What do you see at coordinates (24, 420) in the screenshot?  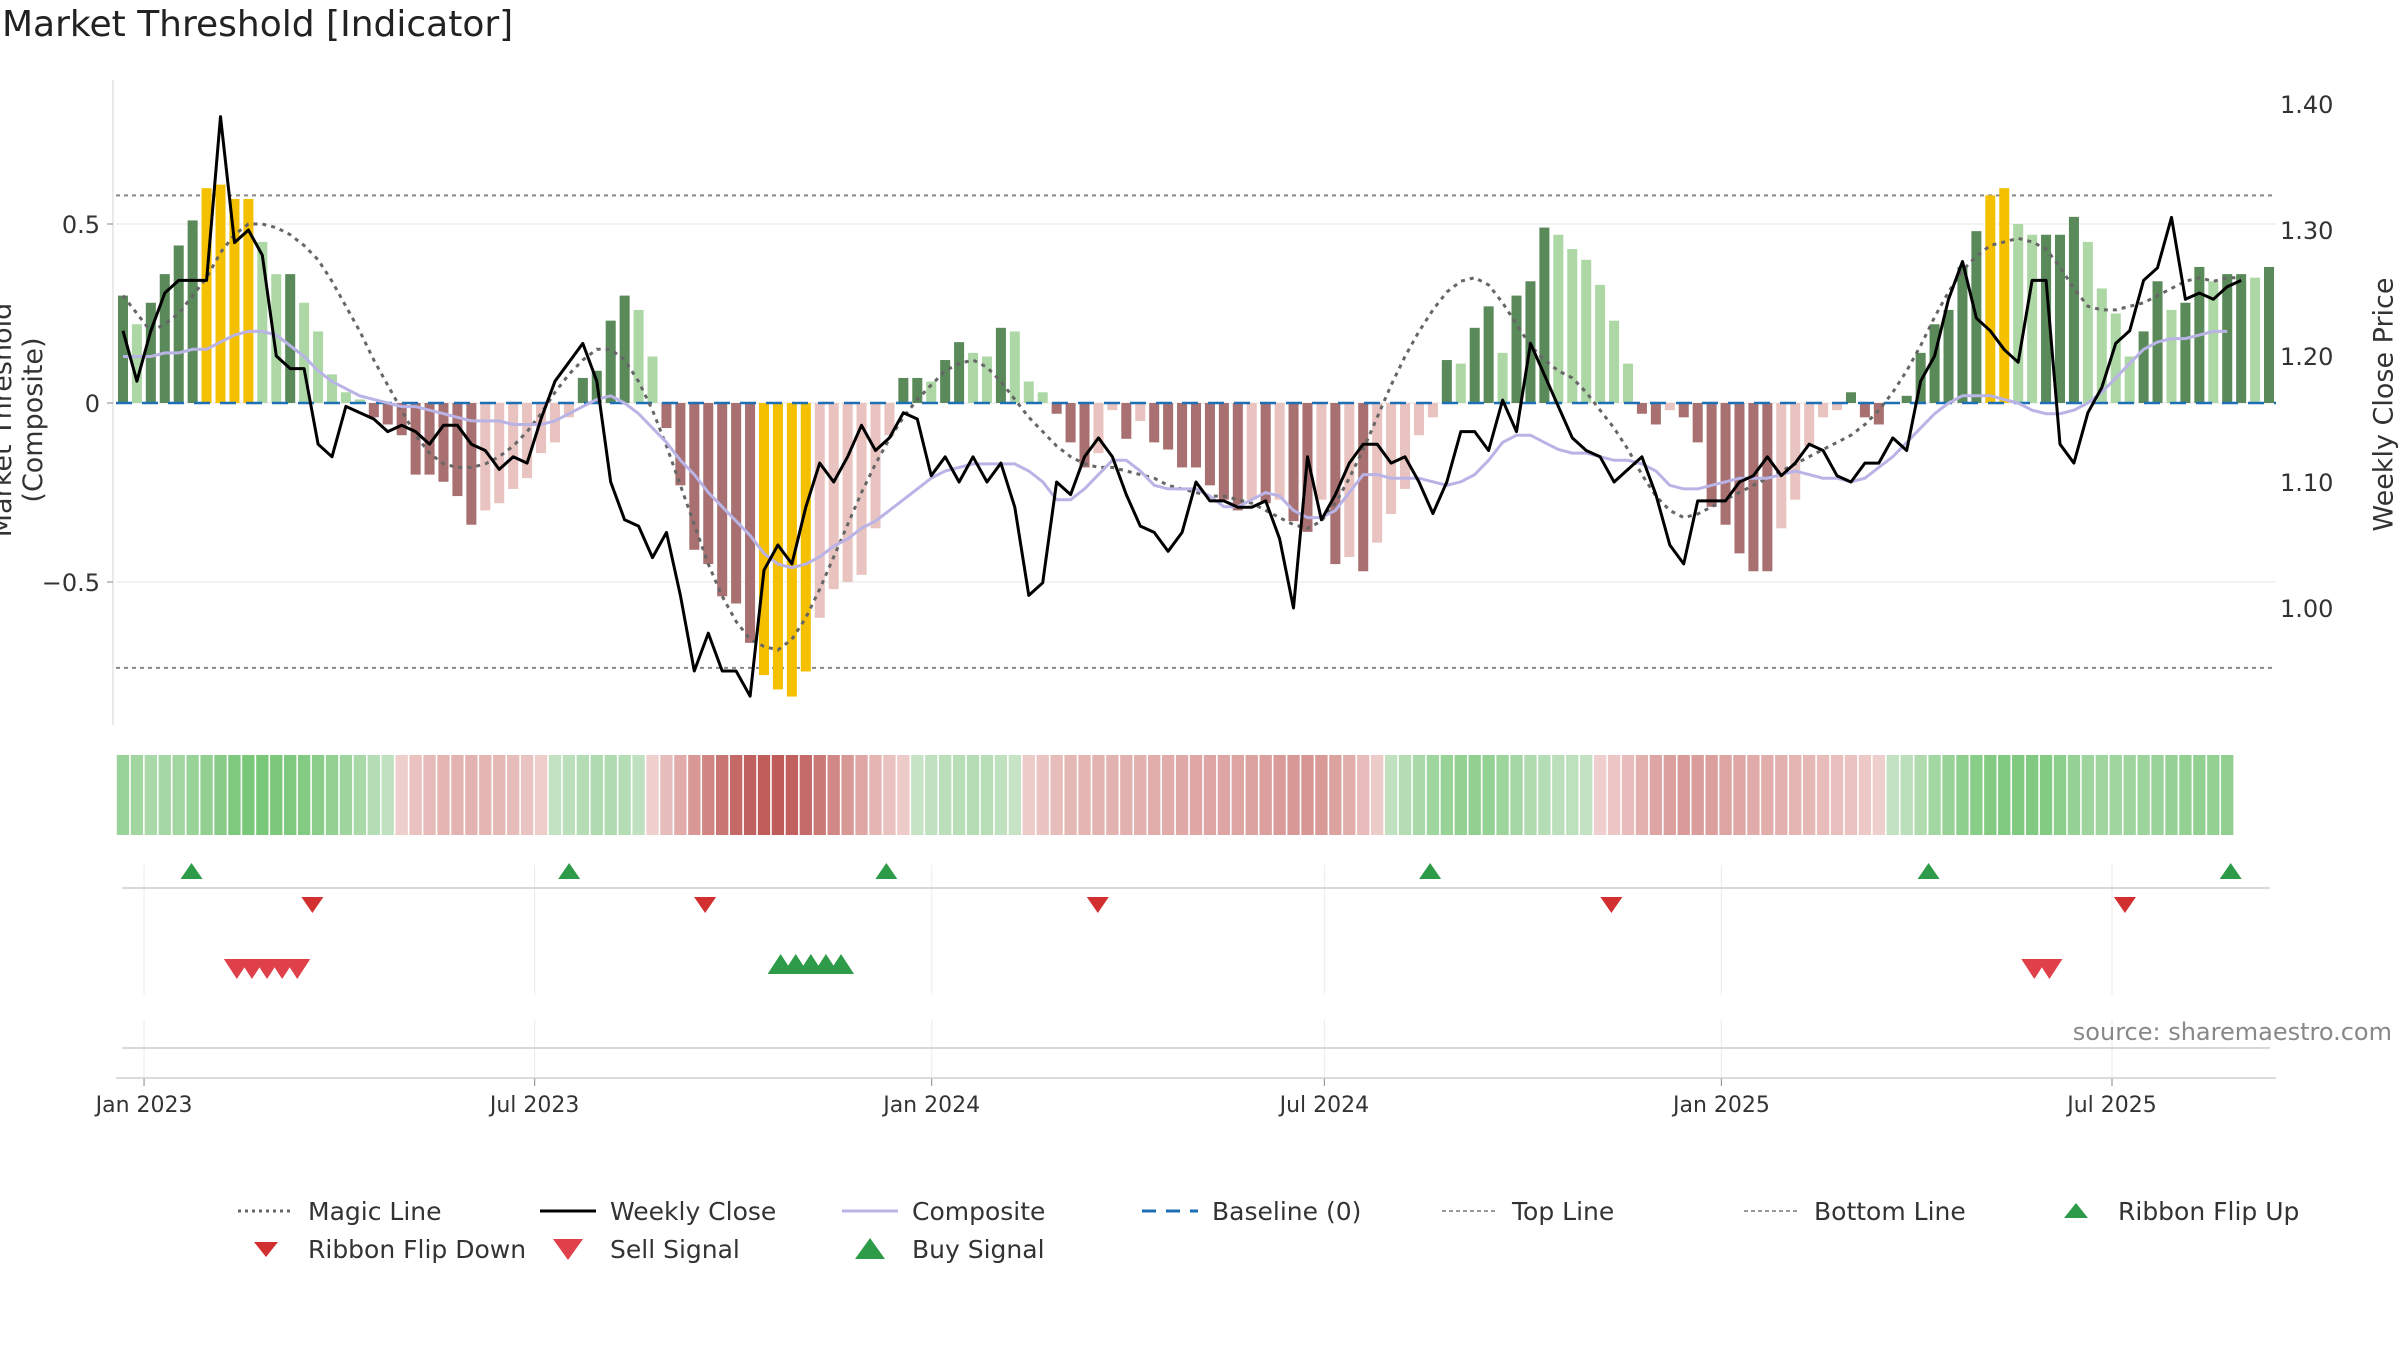 I see `left-axis-label: Market Threshold (Composite)` at bounding box center [24, 420].